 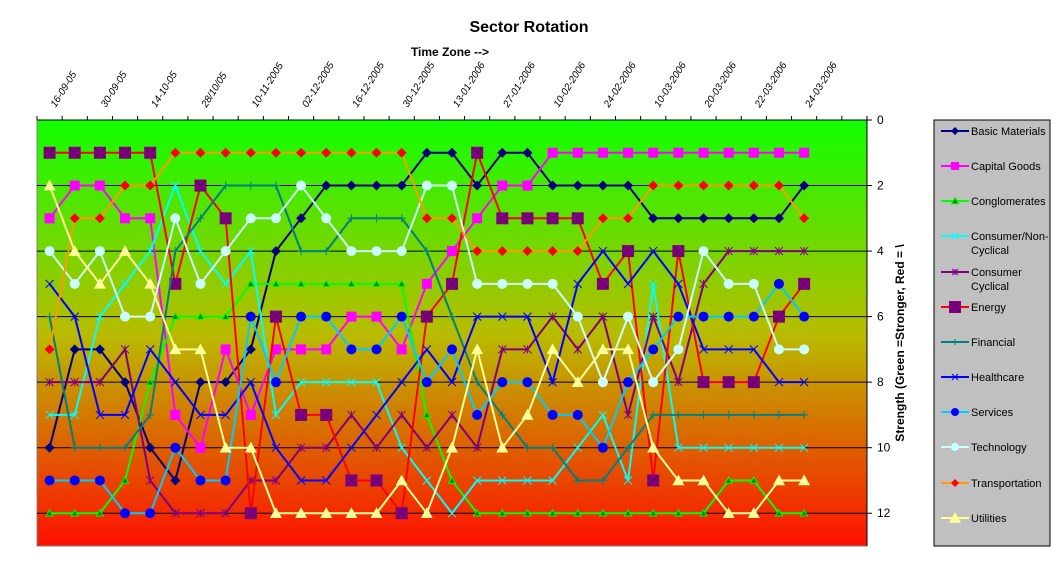 What do you see at coordinates (369, 85) in the screenshot?
I see `x-tick-label: 16-12-2005` at bounding box center [369, 85].